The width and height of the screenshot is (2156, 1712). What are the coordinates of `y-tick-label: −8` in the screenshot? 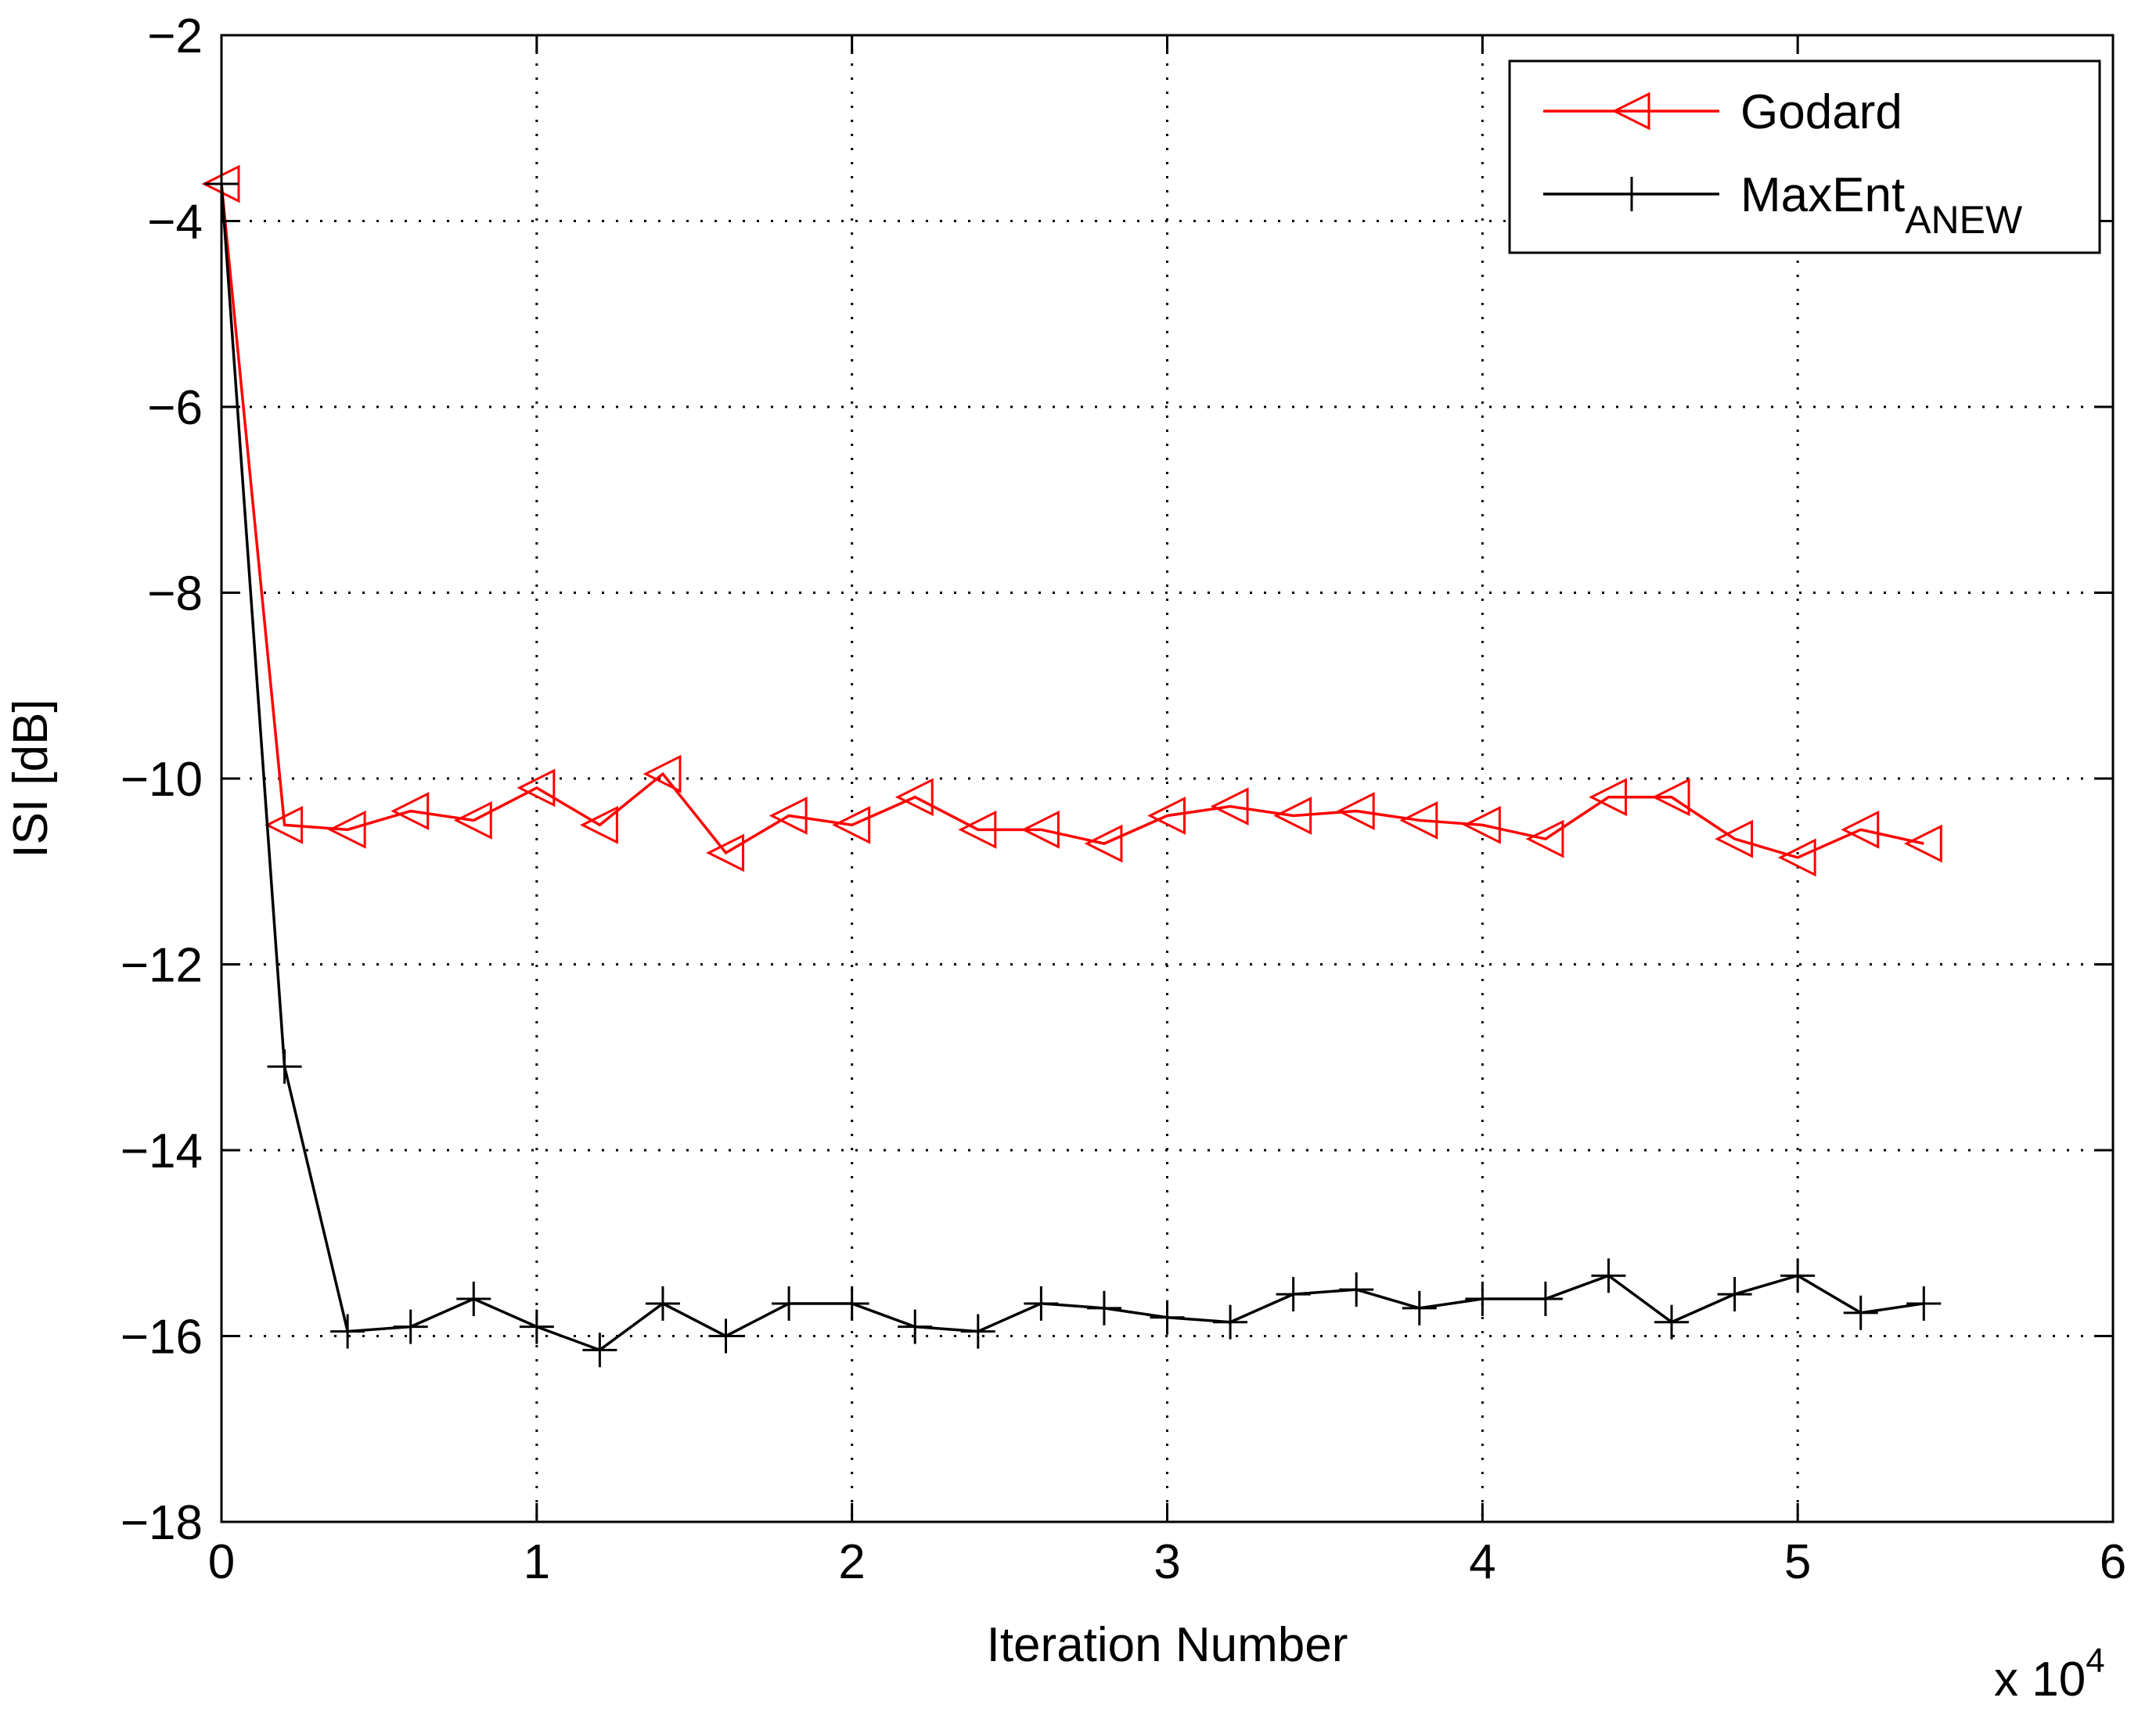 It's located at (175, 594).